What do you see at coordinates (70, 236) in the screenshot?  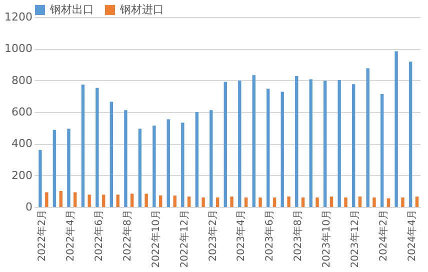 I see `x-tick-label: 2022年4月` at bounding box center [70, 236].